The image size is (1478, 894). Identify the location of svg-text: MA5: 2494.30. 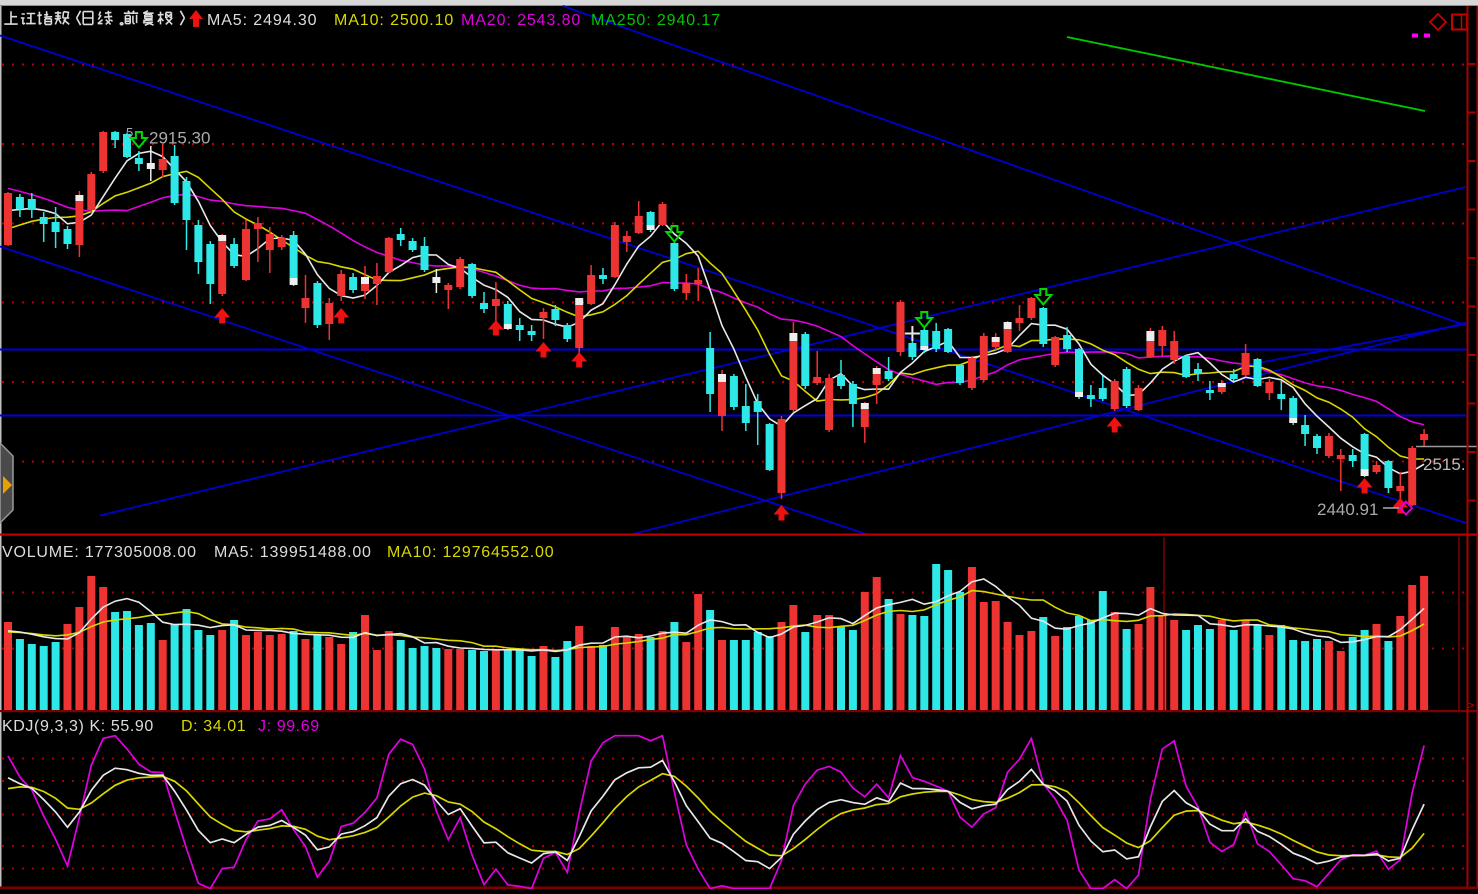
(262, 20).